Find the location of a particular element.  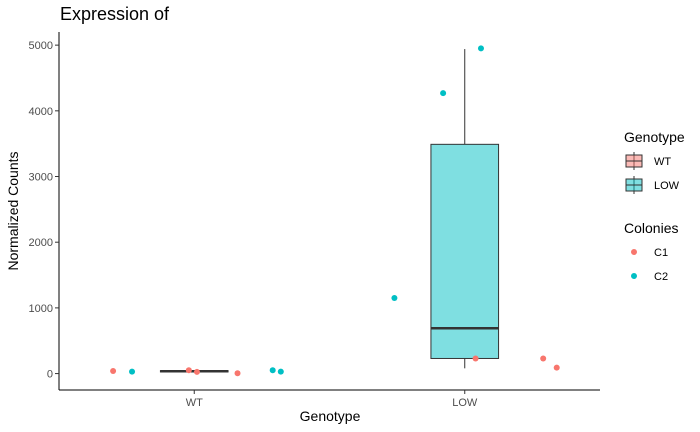

legend: Genotype WT LOW Colonies C1 C2 is located at coordinates (654, 206).